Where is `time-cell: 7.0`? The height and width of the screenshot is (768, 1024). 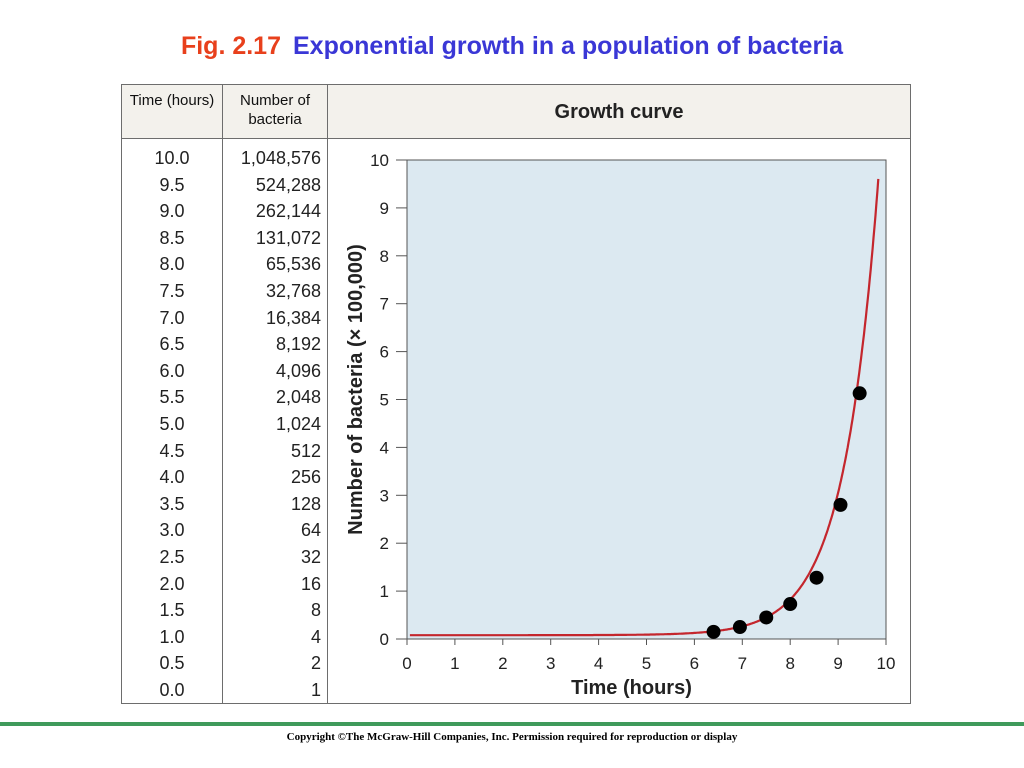
time-cell: 7.0 is located at coordinates (172, 317).